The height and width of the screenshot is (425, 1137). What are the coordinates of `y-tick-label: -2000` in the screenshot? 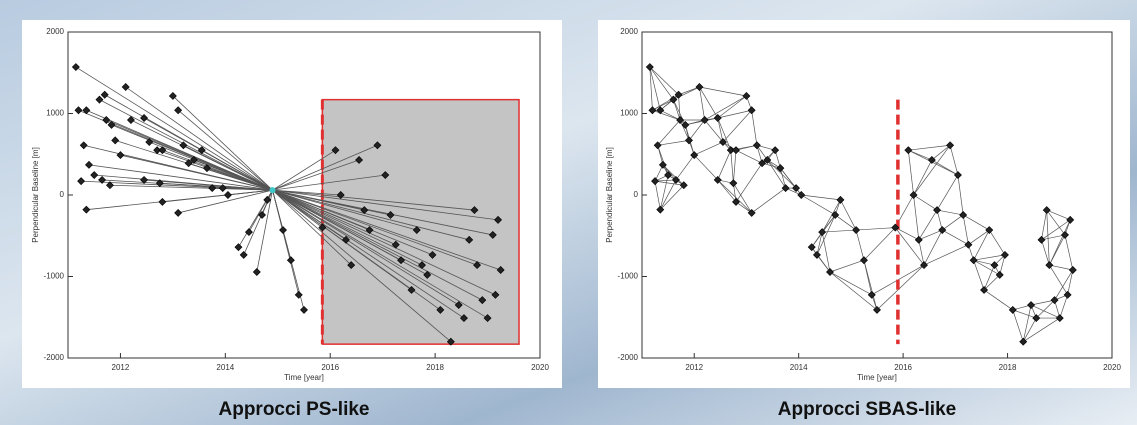 It's located at (54, 357).